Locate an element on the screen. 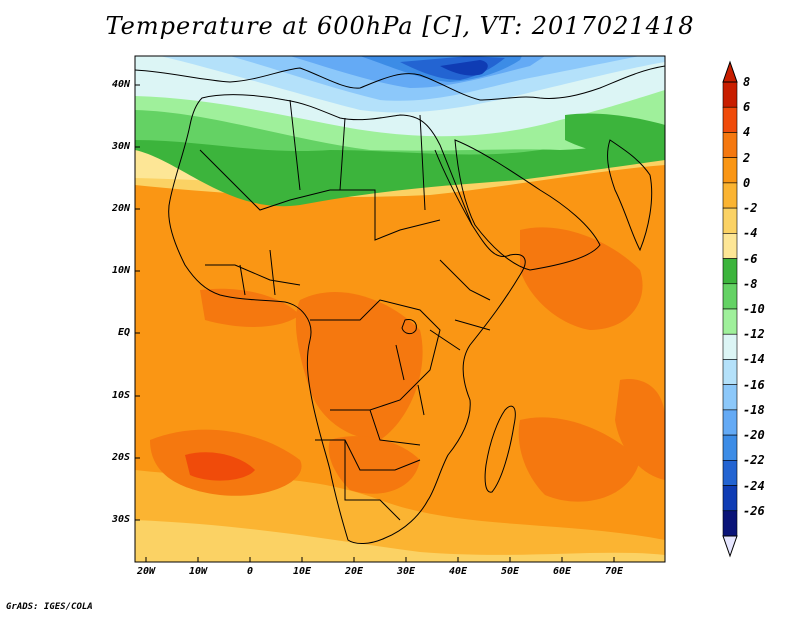 Image resolution: width=800 pixels, height=618 pixels. colorbar-label: -4 is located at coordinates (750, 233).